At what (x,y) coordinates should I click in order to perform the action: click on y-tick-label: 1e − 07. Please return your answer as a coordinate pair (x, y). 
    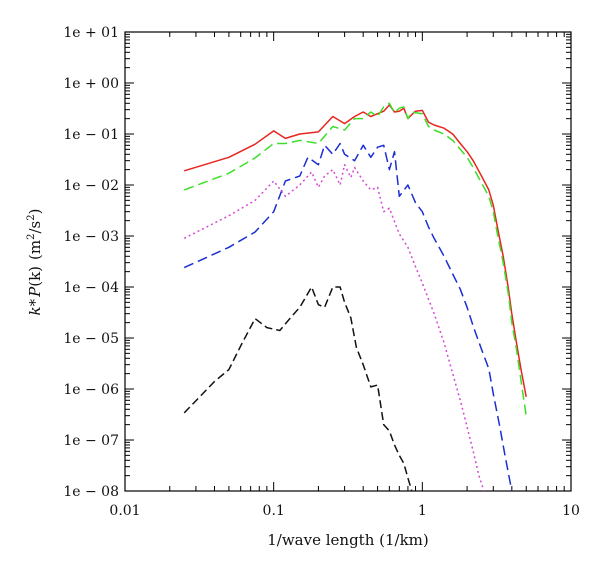
    Looking at the image, I should click on (91, 441).